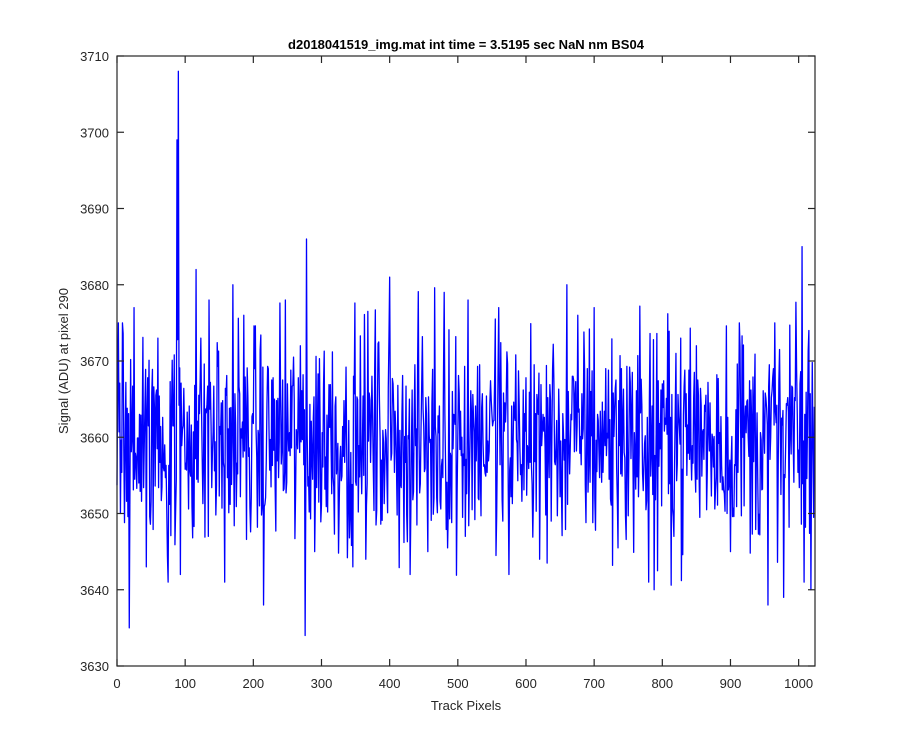 The image size is (900, 750). Describe the element at coordinates (94, 56) in the screenshot. I see `y-tick-label: 3710` at that location.